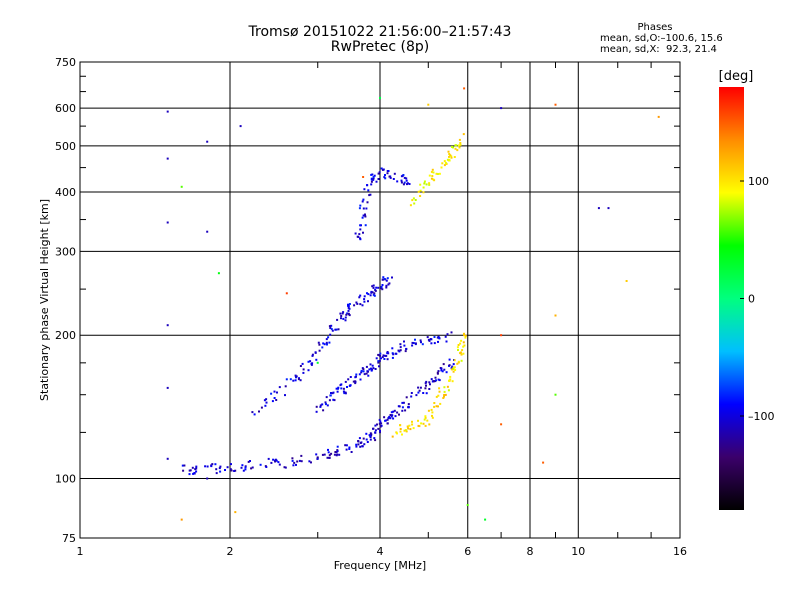  What do you see at coordinates (680, 551) in the screenshot?
I see `x-tick-label: 16` at bounding box center [680, 551].